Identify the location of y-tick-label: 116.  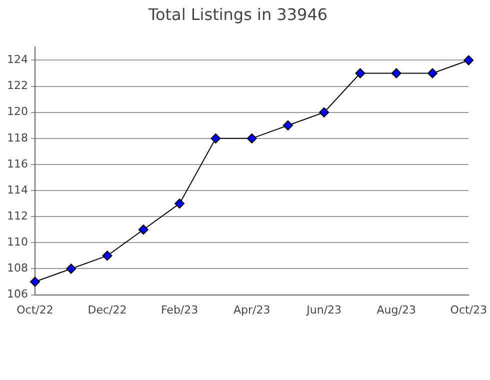
(17, 163).